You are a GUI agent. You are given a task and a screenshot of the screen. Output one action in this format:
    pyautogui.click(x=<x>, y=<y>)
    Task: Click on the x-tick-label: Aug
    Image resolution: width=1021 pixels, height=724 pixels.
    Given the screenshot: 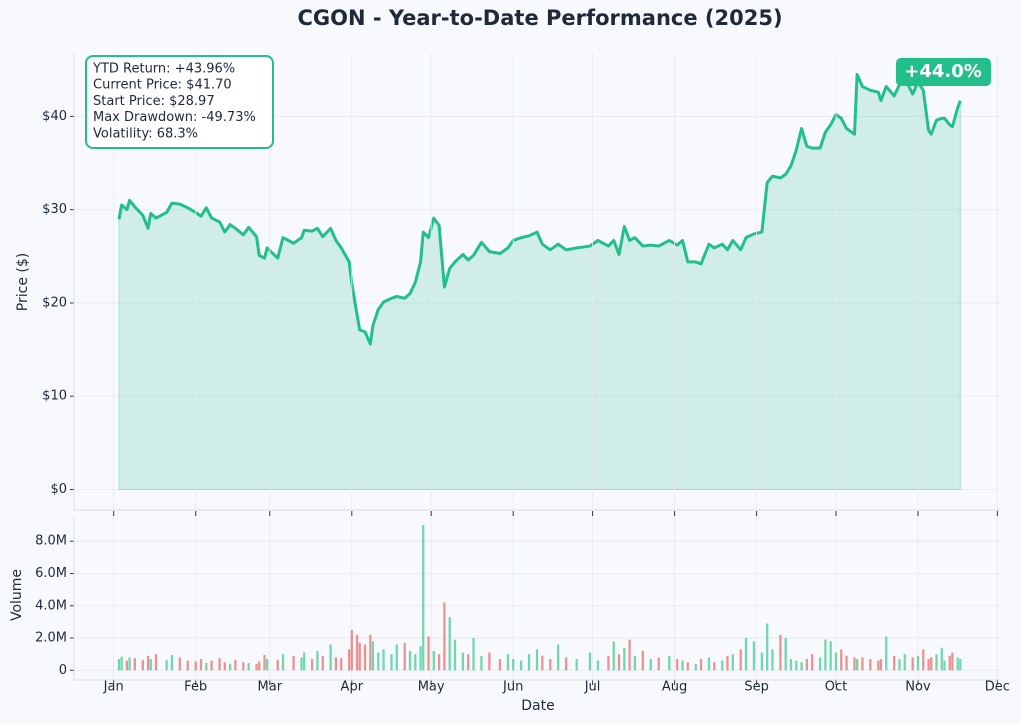 What is the action you would take?
    pyautogui.click(x=674, y=687)
    